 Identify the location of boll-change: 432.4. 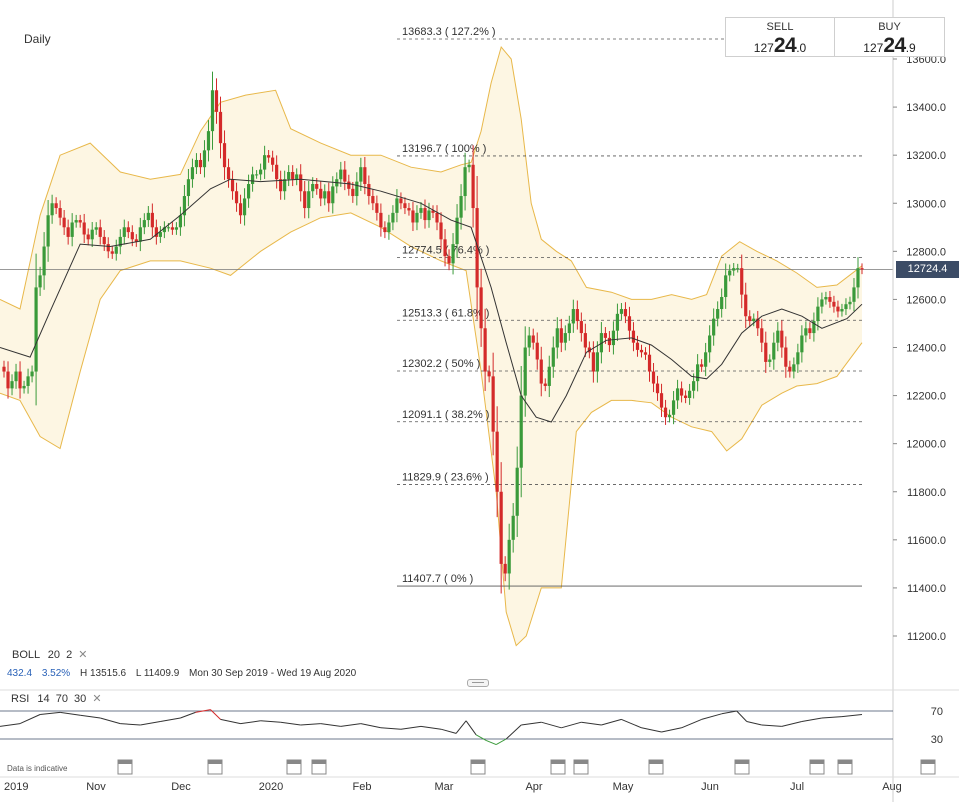
(20, 673).